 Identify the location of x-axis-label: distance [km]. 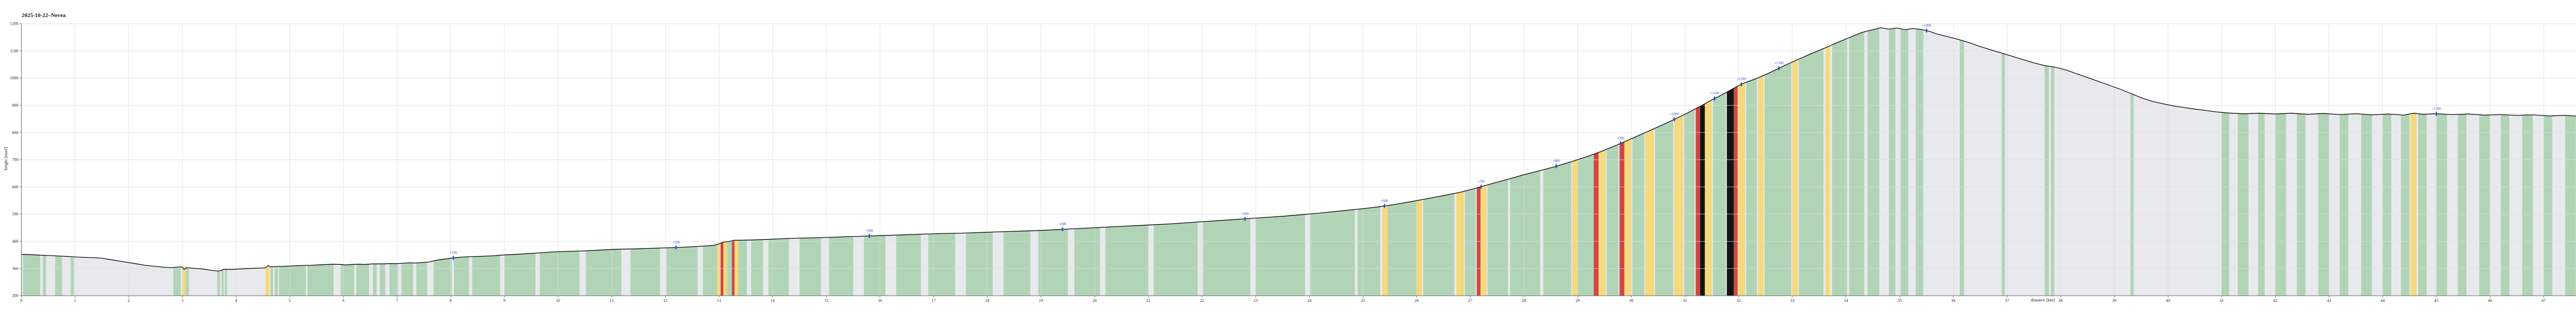
(2042, 299).